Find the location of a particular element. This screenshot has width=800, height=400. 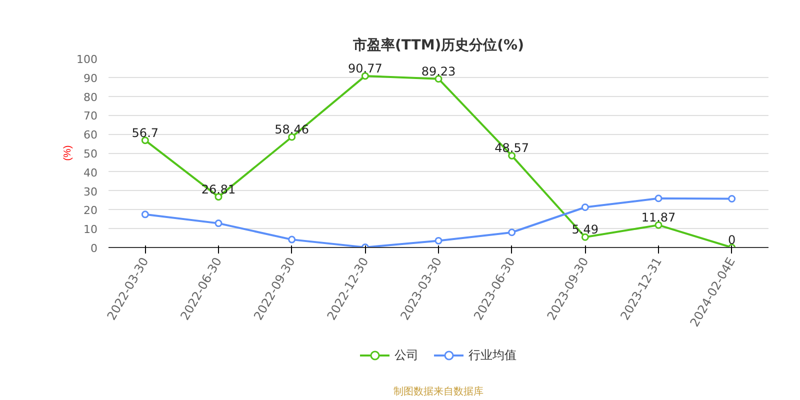

data-label: 56.7 is located at coordinates (145, 133).